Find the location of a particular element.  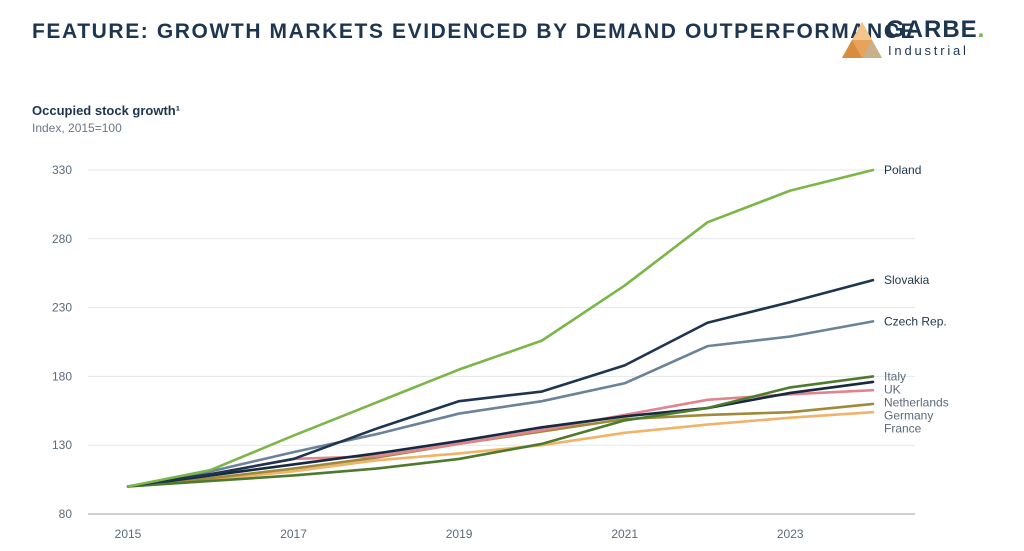

x-tick-label: 2023 is located at coordinates (790, 534).